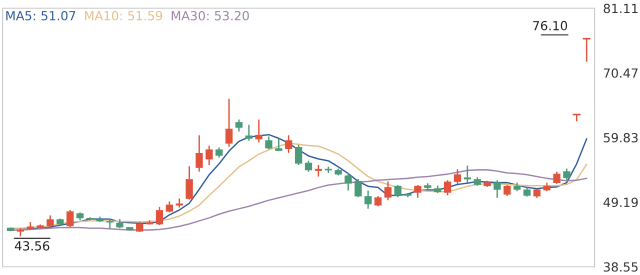 This screenshot has height=275, width=640. Describe the element at coordinates (621, 137) in the screenshot. I see `y-tick-label: 59.83` at that location.